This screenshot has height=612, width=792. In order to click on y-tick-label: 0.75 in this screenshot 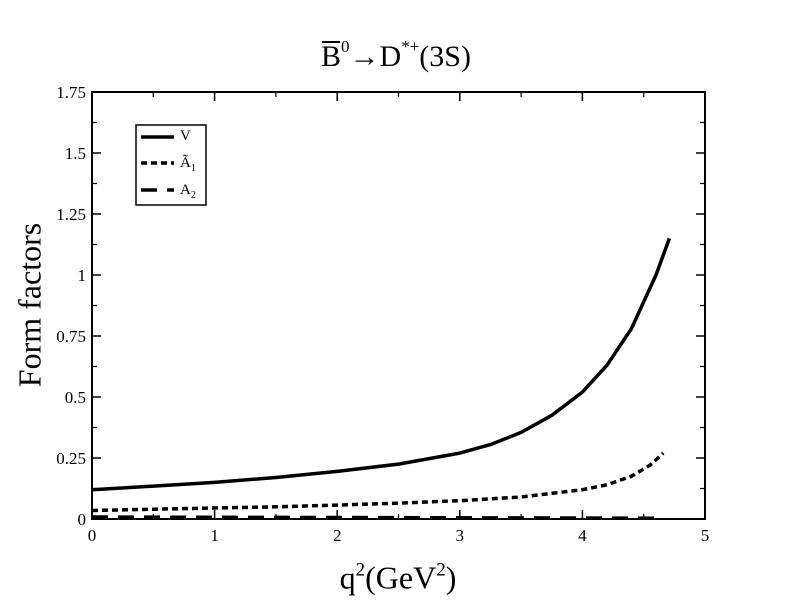, I will do `click(71, 336)`.